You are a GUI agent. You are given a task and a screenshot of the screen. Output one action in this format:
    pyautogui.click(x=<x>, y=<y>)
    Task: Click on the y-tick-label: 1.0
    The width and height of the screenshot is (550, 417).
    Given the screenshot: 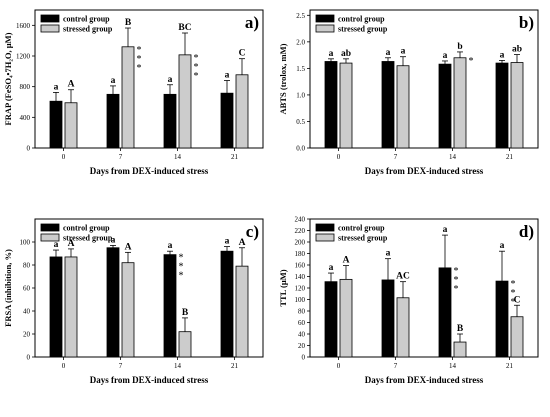 What is the action you would take?
    pyautogui.click(x=300, y=95)
    